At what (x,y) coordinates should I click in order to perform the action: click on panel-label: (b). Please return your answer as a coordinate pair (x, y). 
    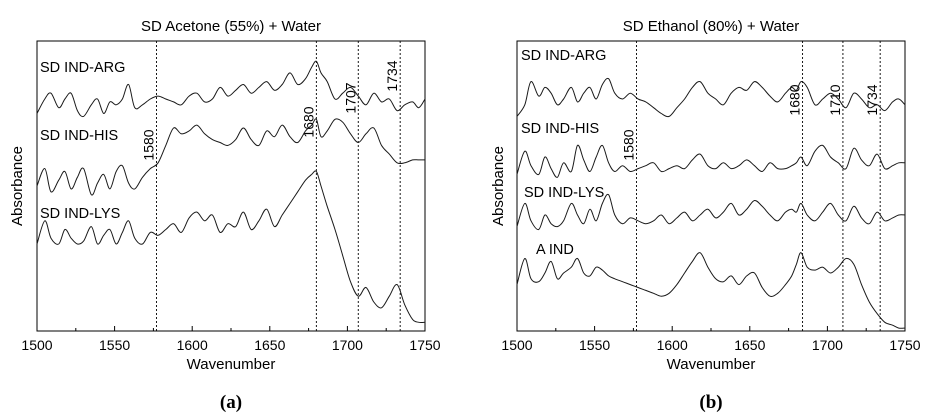
    Looking at the image, I should click on (710, 402).